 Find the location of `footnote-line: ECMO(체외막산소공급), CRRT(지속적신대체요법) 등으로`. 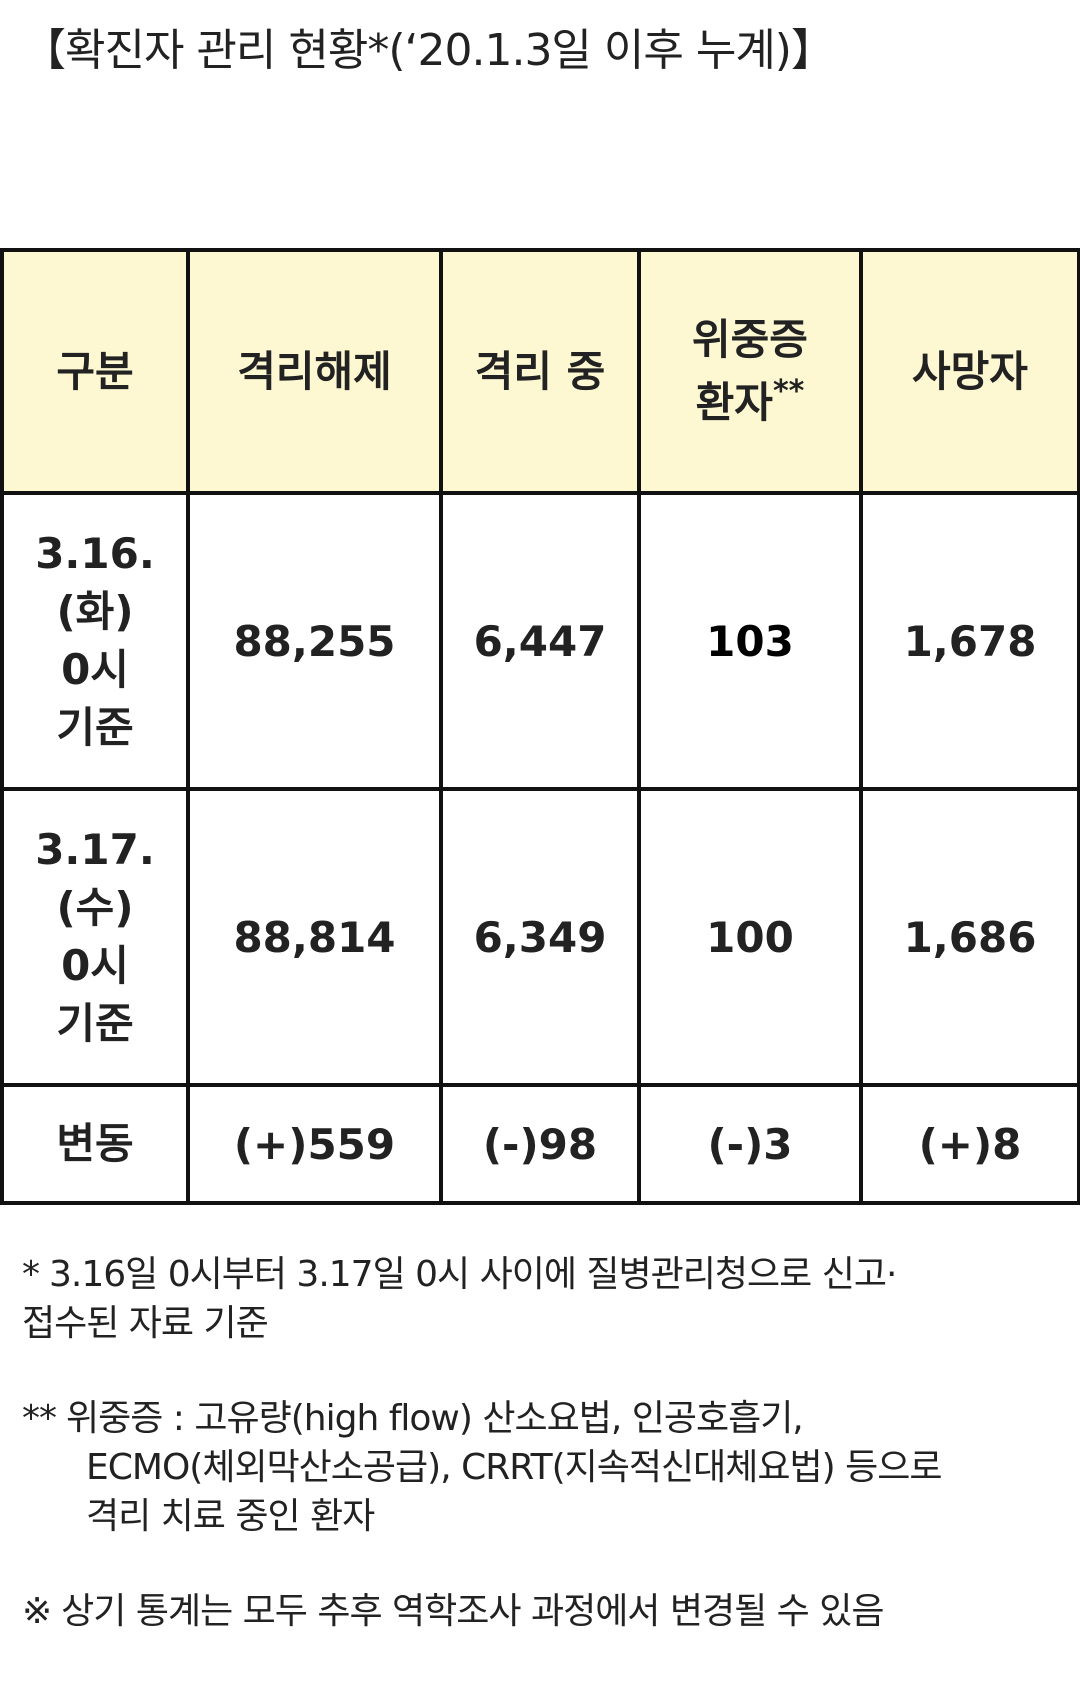

footnote-line: ECMO(체외막산소공급), CRRT(지속적신대체요법) 등으로 is located at coordinates (542, 1467).